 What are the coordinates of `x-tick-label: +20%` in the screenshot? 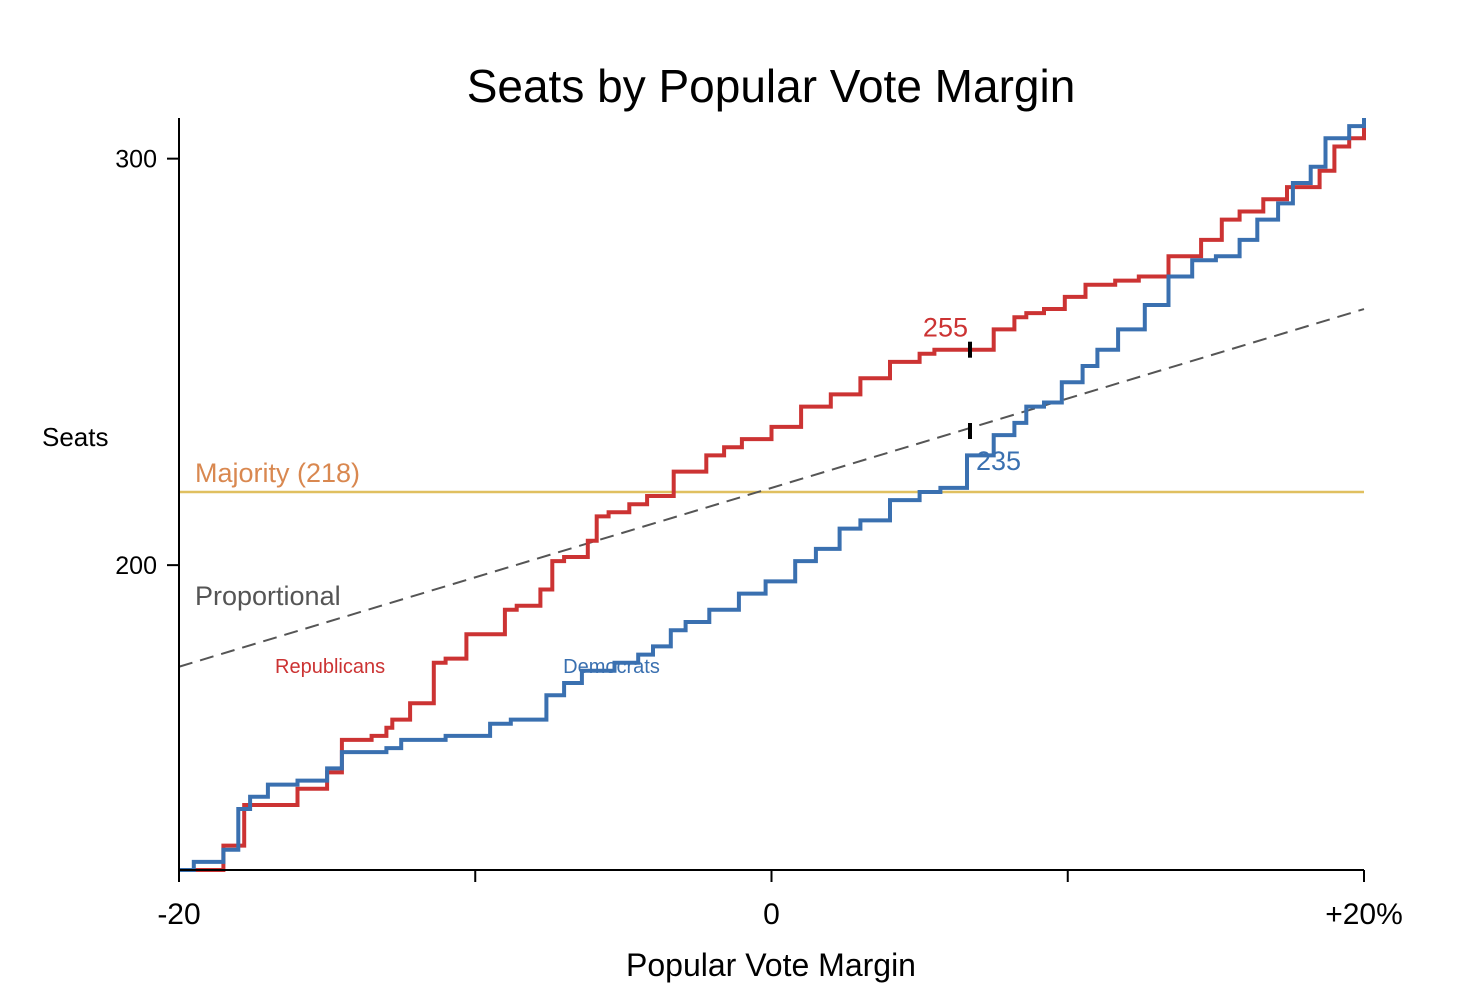 It's located at (1364, 914).